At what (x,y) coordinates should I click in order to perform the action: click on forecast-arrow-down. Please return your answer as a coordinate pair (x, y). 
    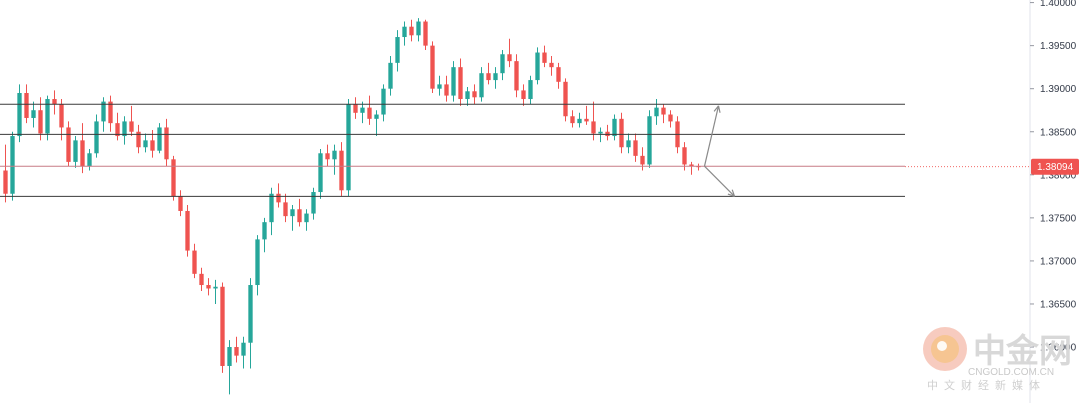
    Looking at the image, I should click on (719, 181).